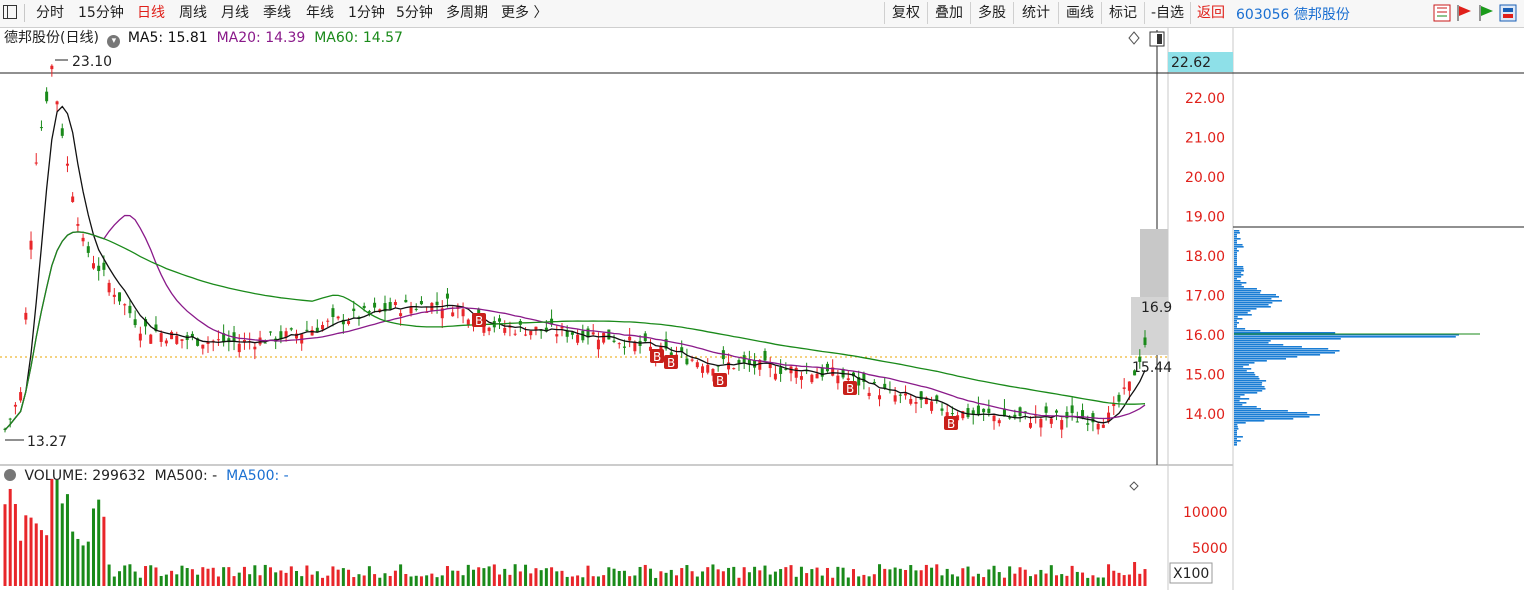  Describe the element at coordinates (10, 12) in the screenshot. I see `sidebar-toggle-icon` at that location.